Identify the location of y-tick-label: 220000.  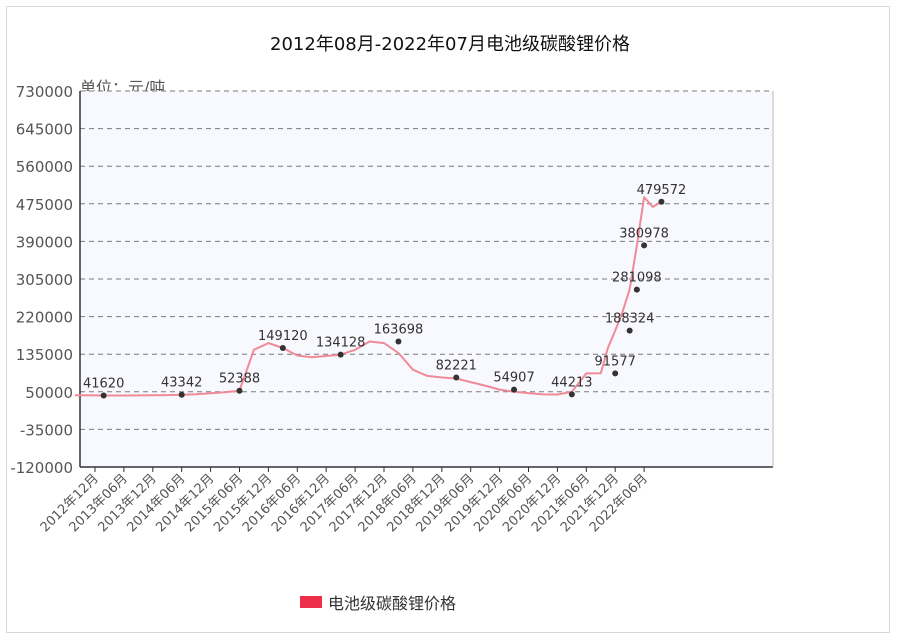
(44, 318).